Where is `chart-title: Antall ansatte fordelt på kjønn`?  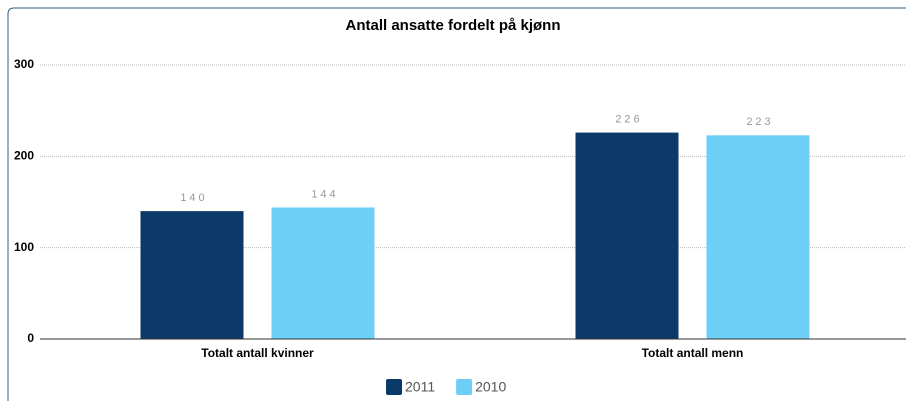
chart-title: Antall ansatte fordelt på kjønn is located at coordinates (452, 25).